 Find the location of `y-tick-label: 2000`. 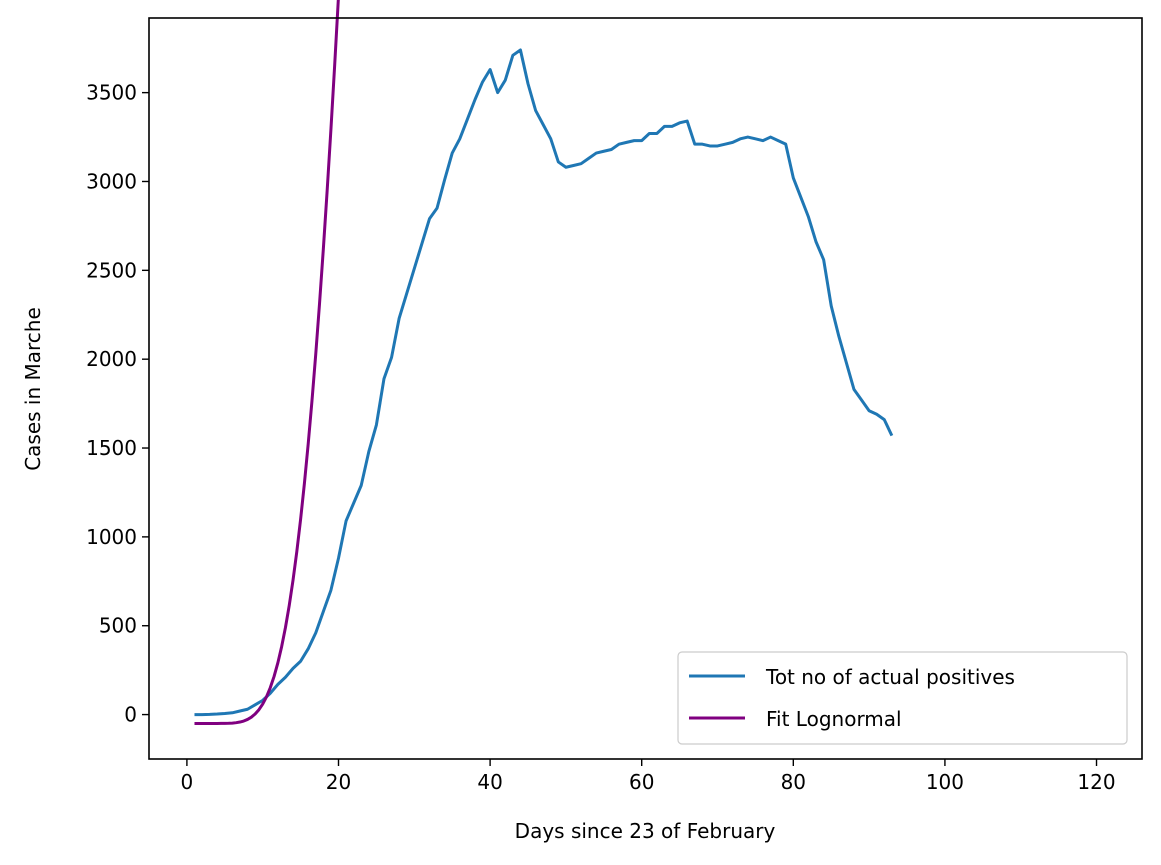

y-tick-label: 2000 is located at coordinates (111, 359).